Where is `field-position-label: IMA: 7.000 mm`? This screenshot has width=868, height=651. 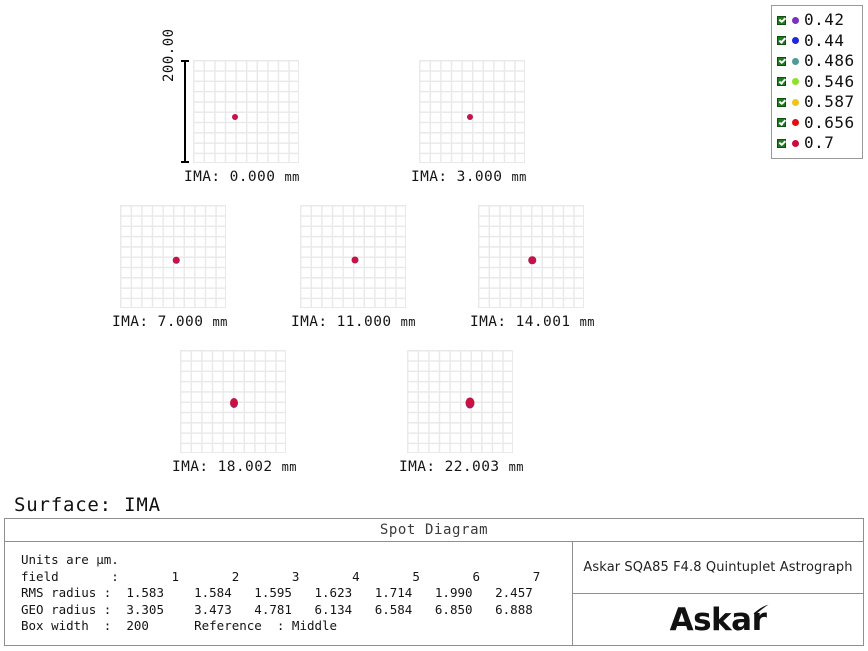
field-position-label: IMA: 7.000 mm is located at coordinates (170, 322).